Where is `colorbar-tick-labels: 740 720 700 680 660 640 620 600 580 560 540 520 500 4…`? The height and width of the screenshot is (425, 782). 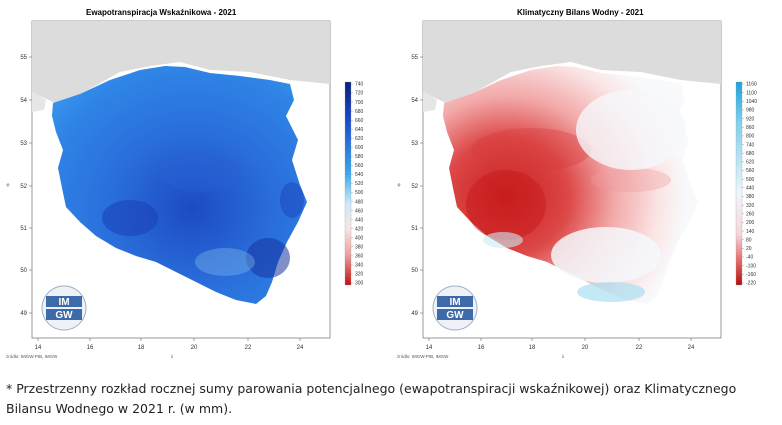
colorbar-tick-labels: 740 720 700 680 660 640 620 600 580 560 540 520 500 4… is located at coordinates (357, 184).